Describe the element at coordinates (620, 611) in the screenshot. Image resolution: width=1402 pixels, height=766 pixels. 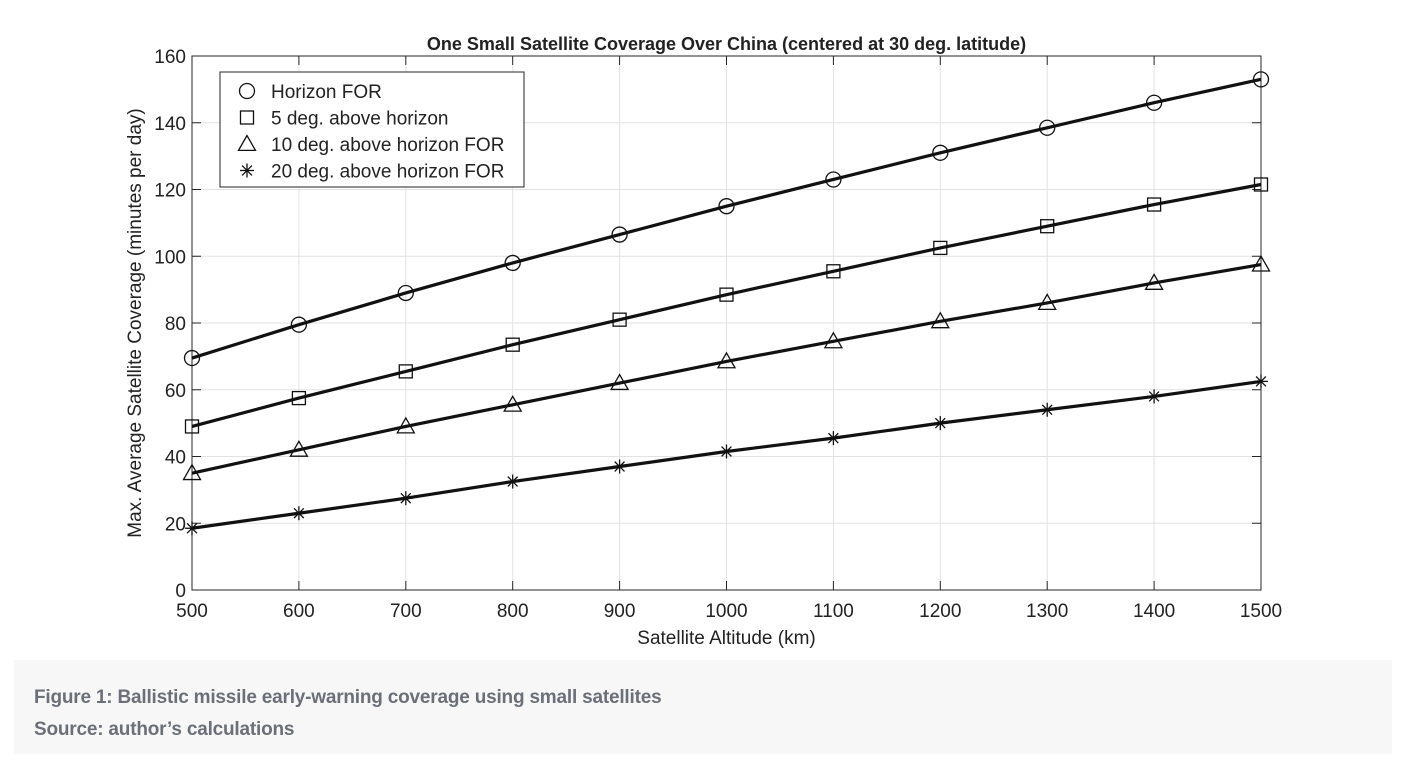
I see `x-tick-label: 900` at that location.